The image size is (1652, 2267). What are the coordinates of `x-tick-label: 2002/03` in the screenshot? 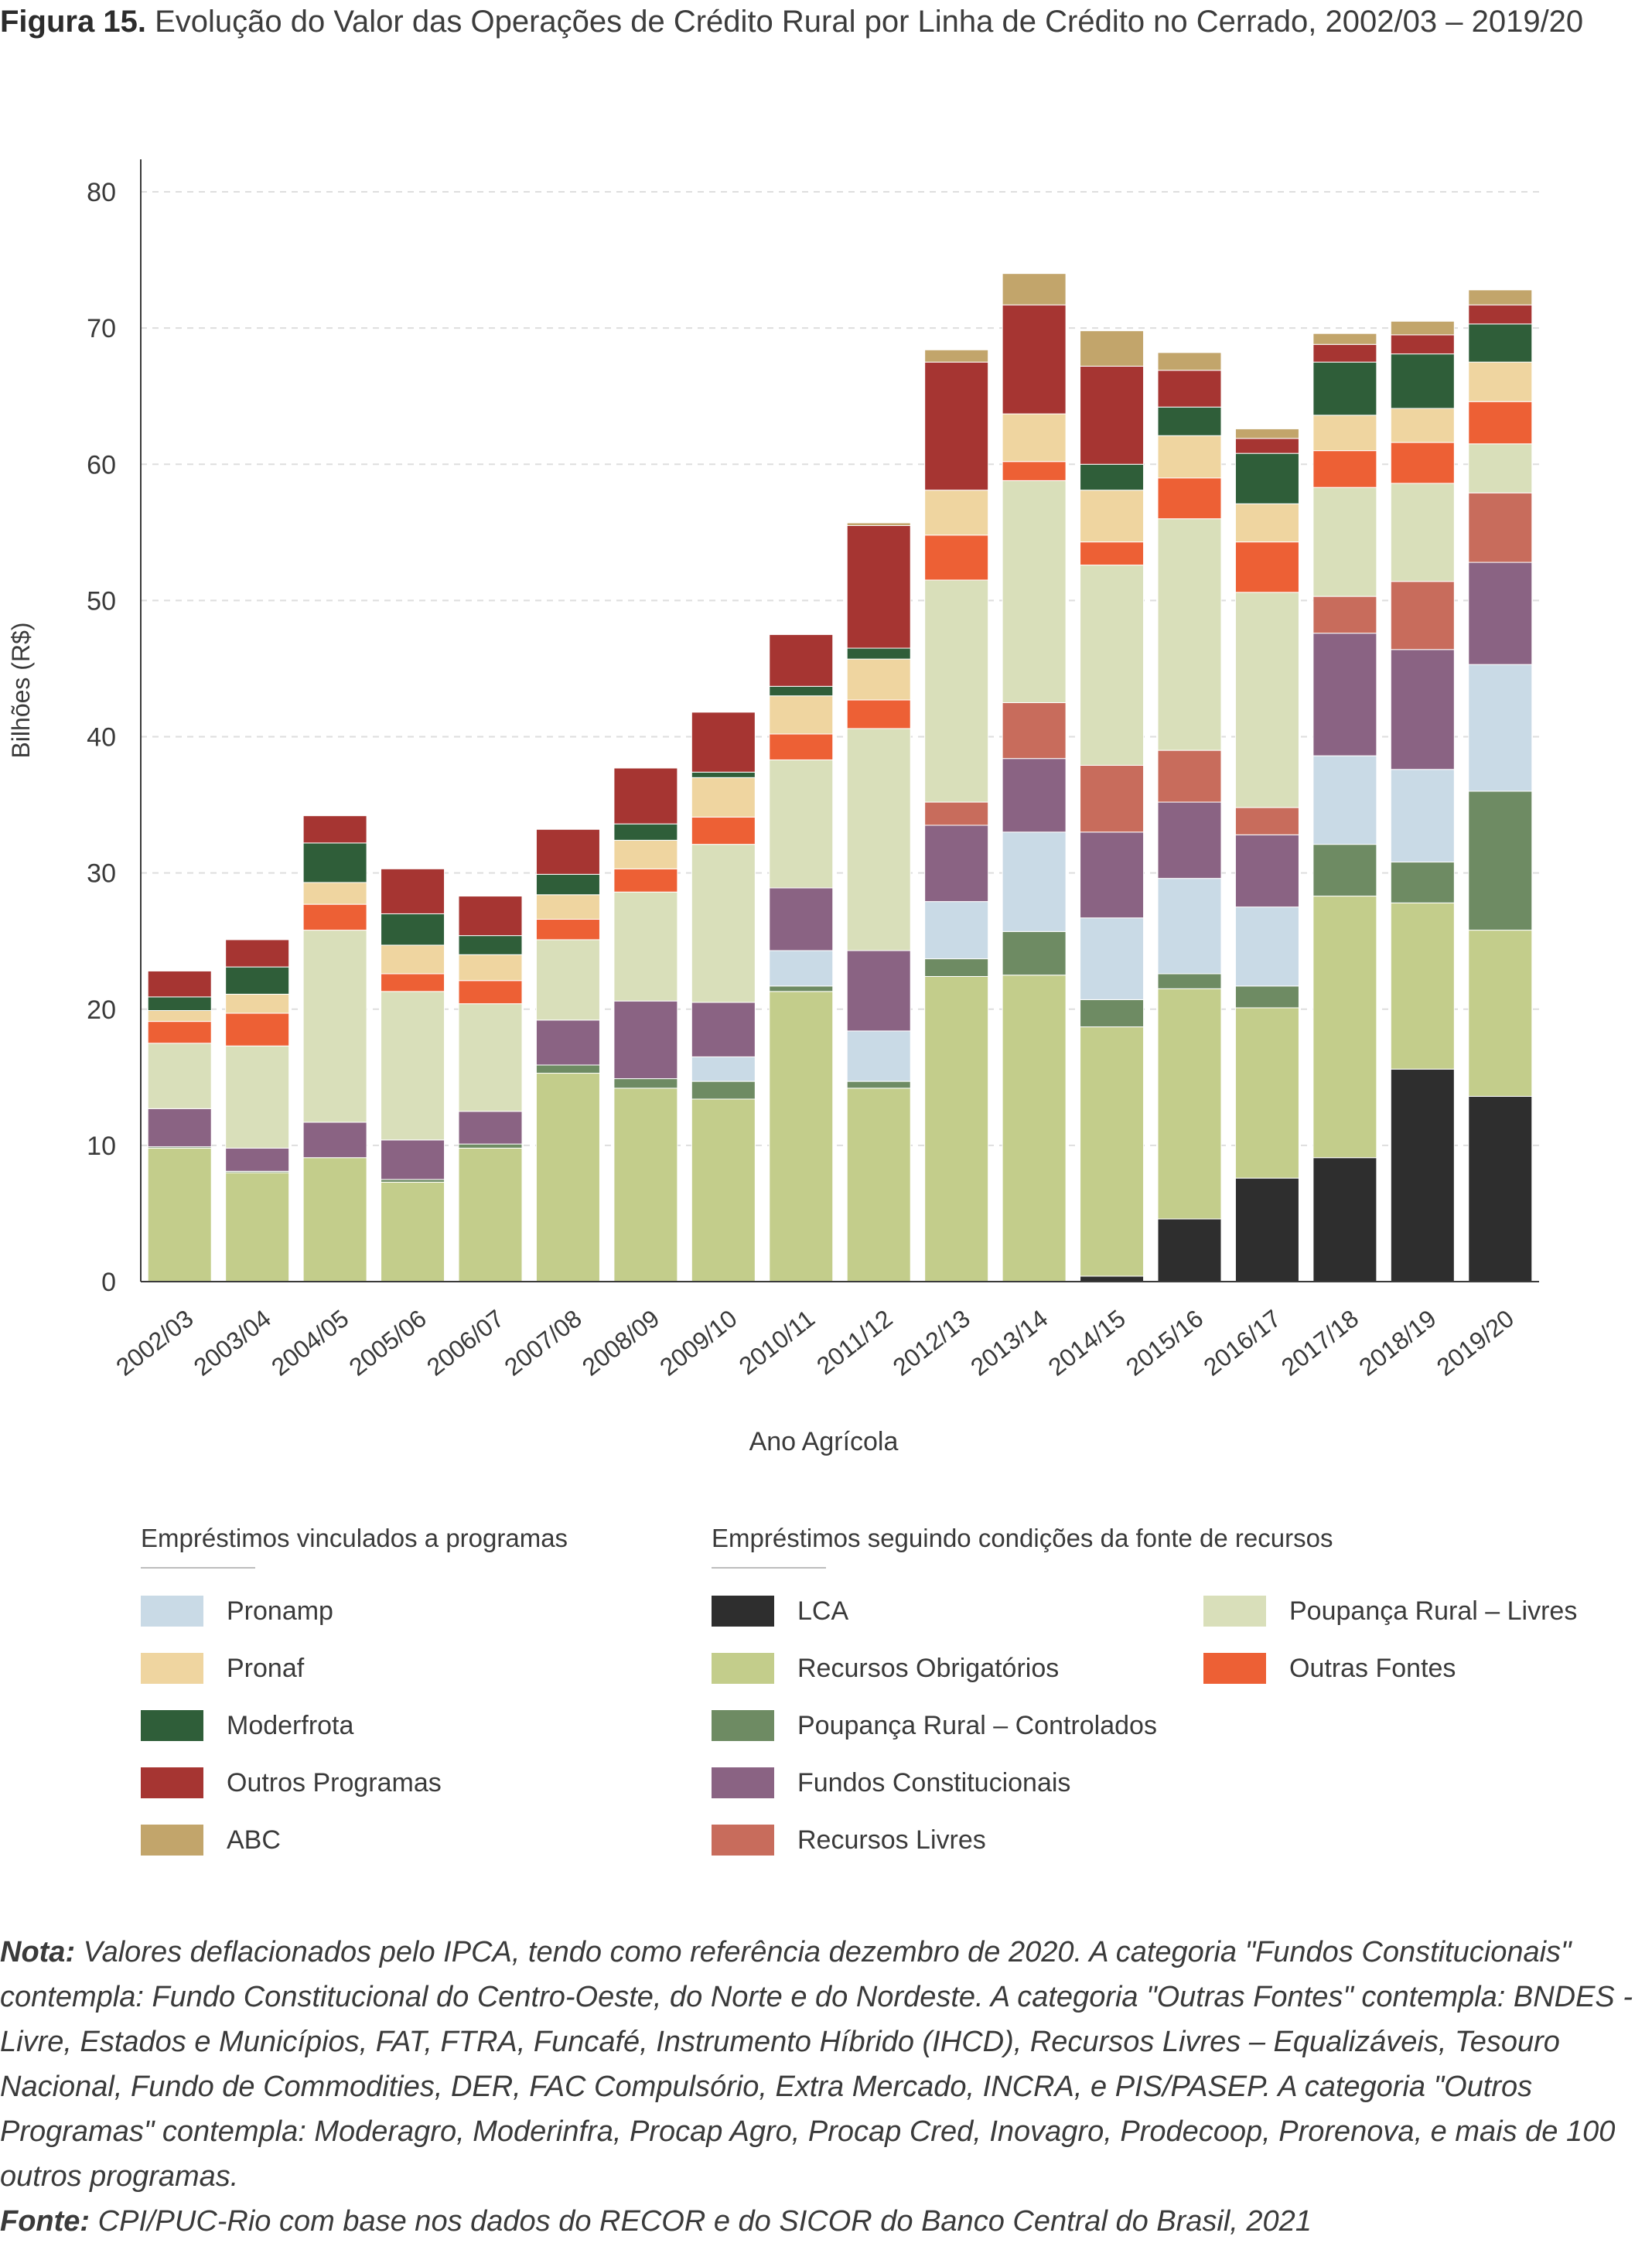 It's located at (154, 1342).